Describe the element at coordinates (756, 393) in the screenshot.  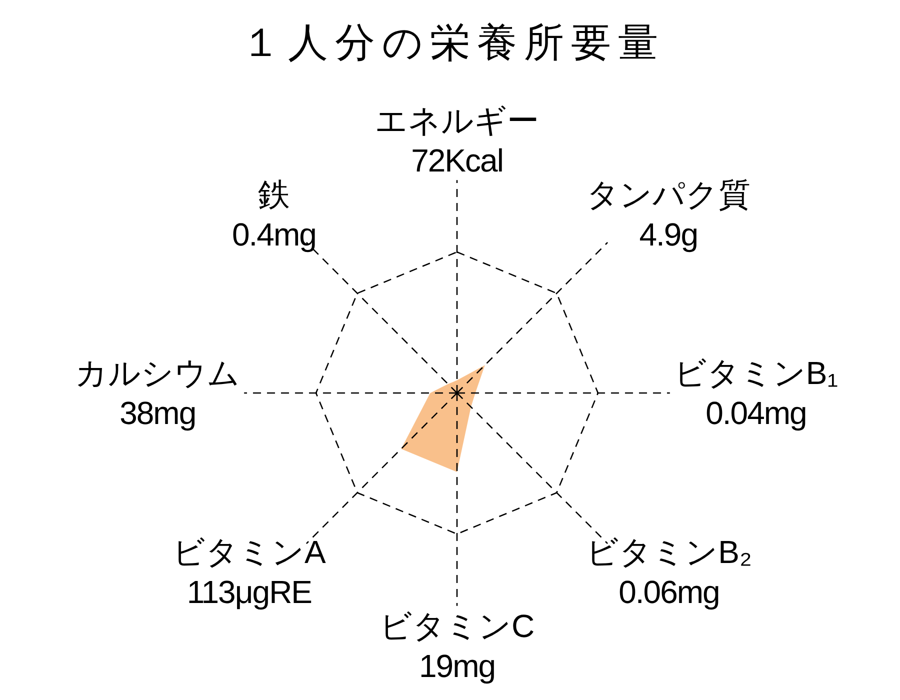
I see `spoke-label: ビタミンB₁ 0.04mg` at that location.